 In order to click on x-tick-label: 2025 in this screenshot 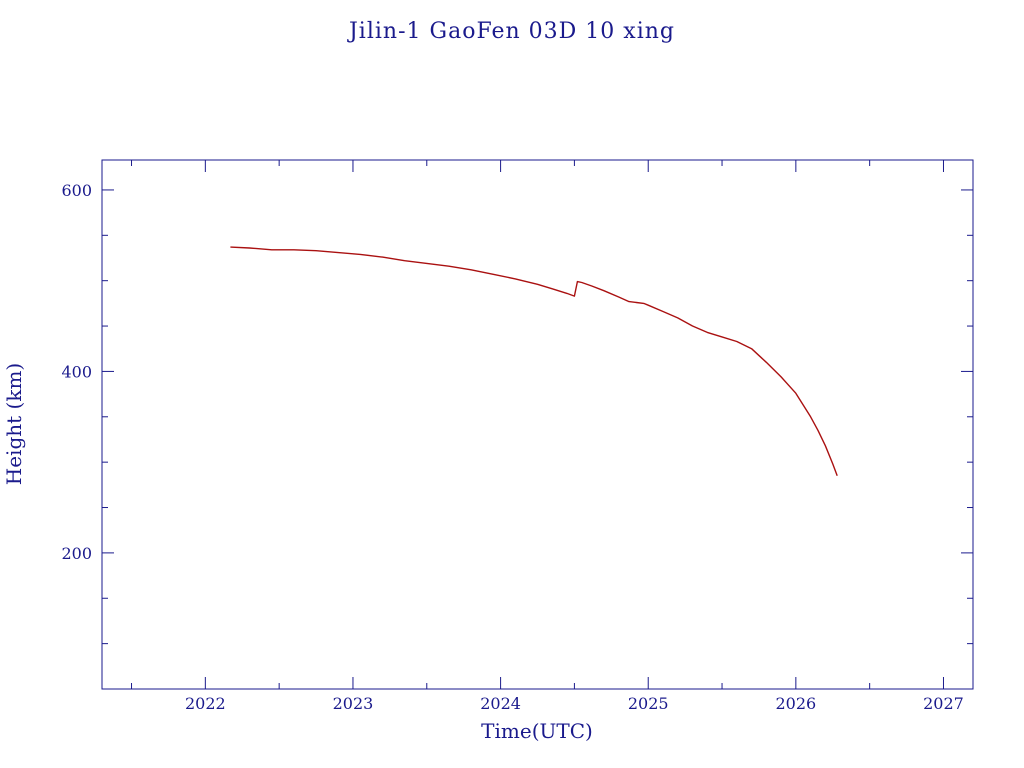, I will do `click(648, 703)`.